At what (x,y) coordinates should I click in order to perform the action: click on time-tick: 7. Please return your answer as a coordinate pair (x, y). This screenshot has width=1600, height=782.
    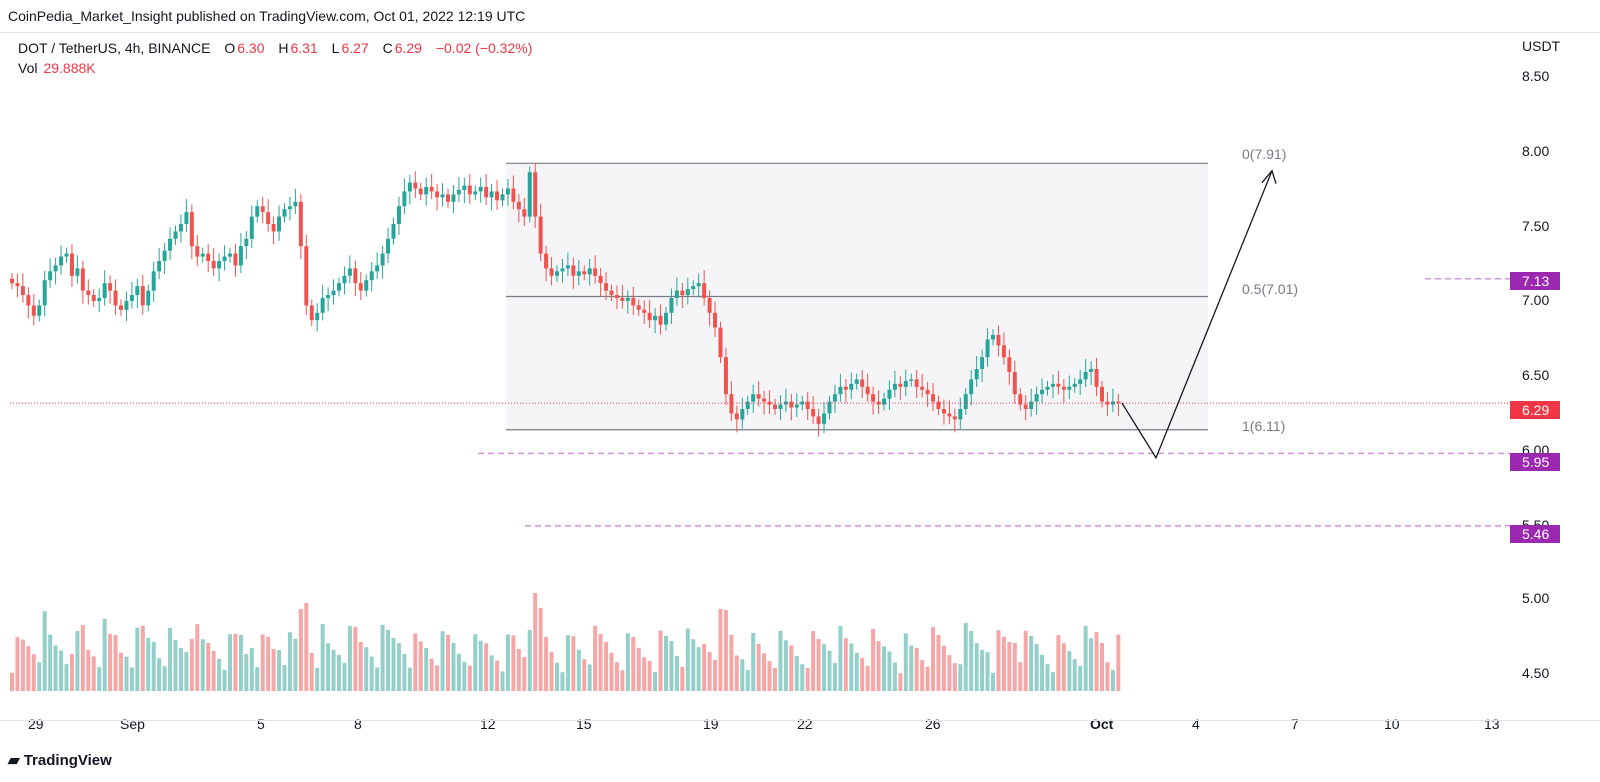
    Looking at the image, I should click on (1295, 724).